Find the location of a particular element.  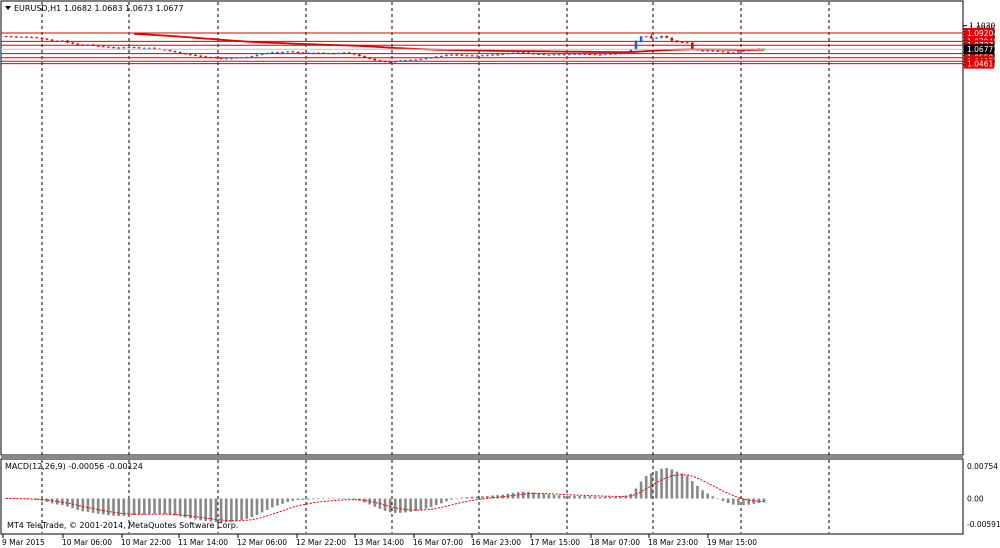

current-price-label: 1.0677 is located at coordinates (980, 49).